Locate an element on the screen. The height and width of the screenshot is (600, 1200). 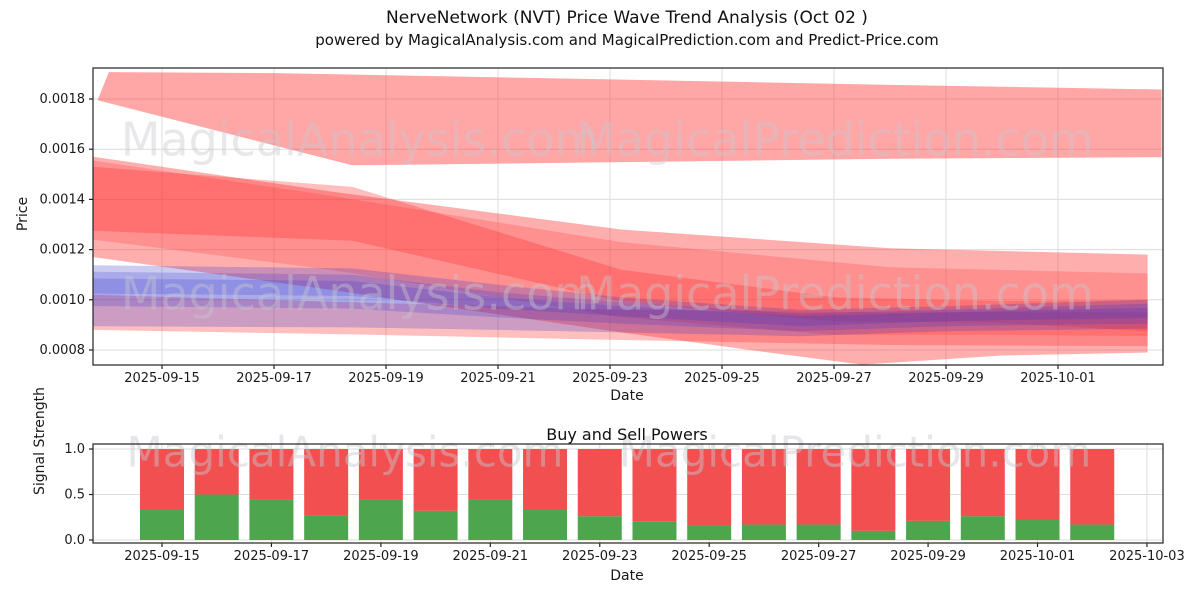
lower-pink-band is located at coordinates (620, 320).